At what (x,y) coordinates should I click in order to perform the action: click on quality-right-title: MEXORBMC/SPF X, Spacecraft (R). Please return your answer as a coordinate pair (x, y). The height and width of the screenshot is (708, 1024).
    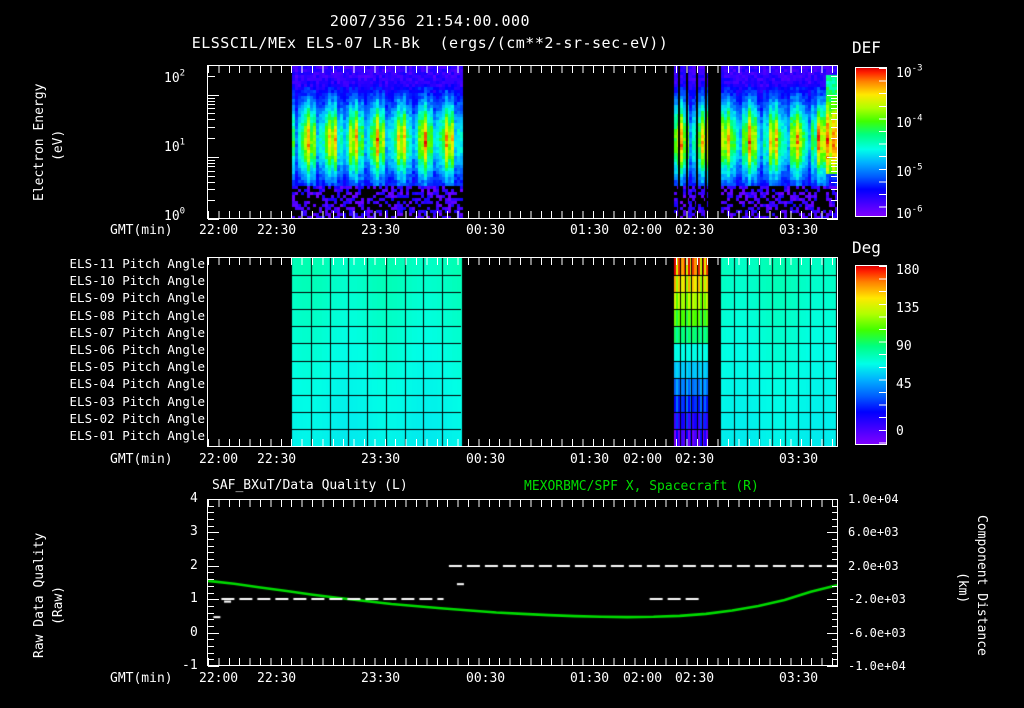
    Looking at the image, I should click on (641, 486).